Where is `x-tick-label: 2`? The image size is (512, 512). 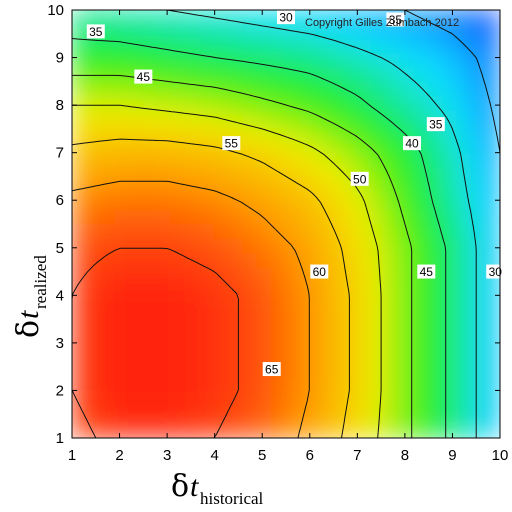 x-tick-label: 2 is located at coordinates (119, 455).